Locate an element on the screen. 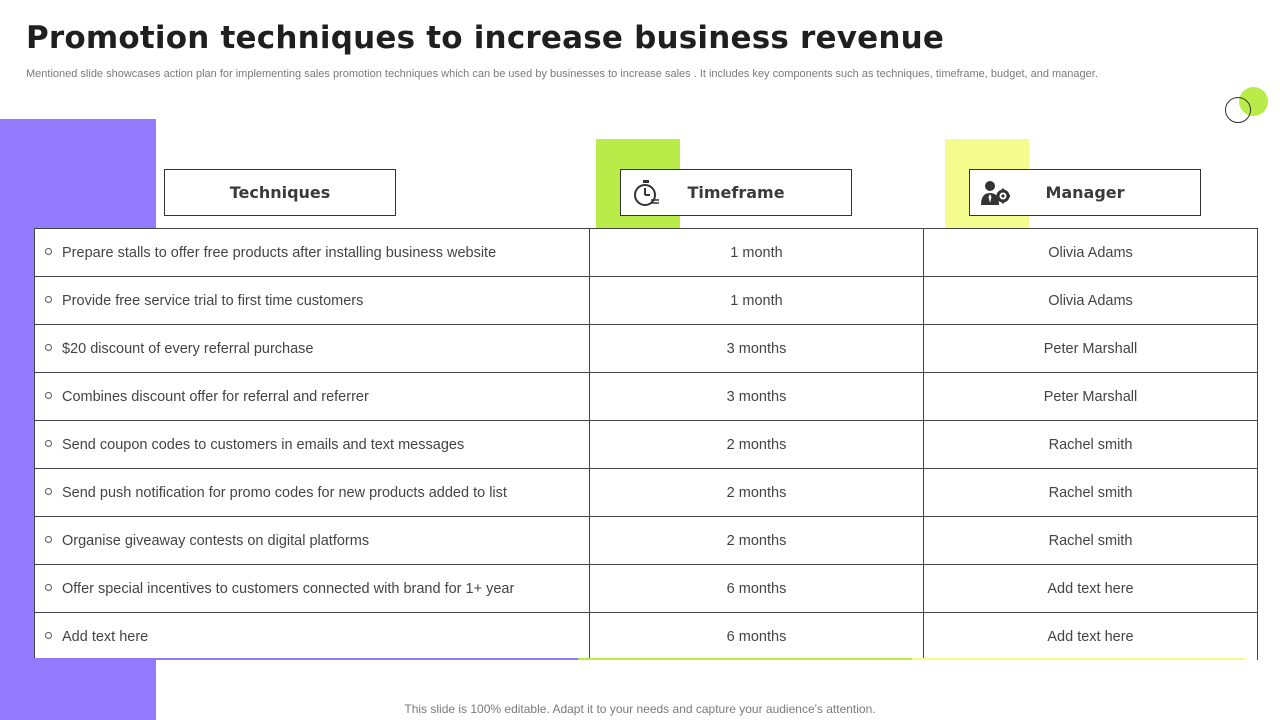 Image resolution: width=1280 pixels, height=720 pixels. technique-text: $20 discount of every referral purchase is located at coordinates (188, 348).